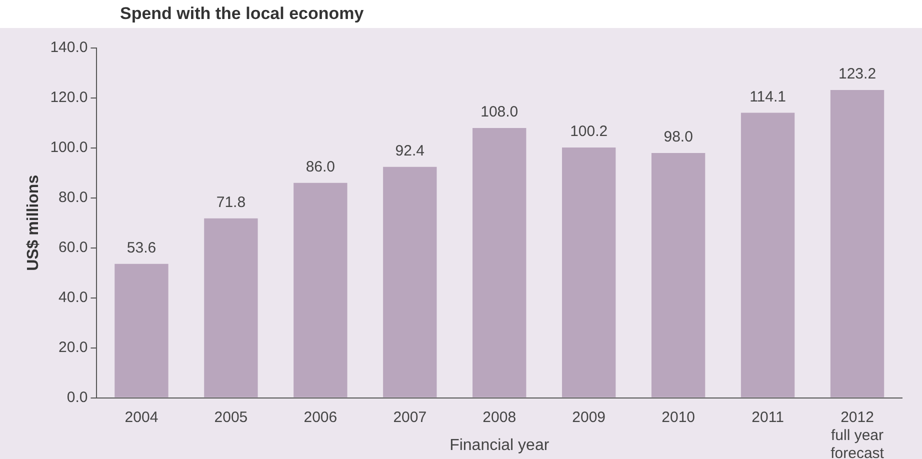 Image resolution: width=922 pixels, height=459 pixels. What do you see at coordinates (77, 397) in the screenshot?
I see `y-tick-label: 0.0` at bounding box center [77, 397].